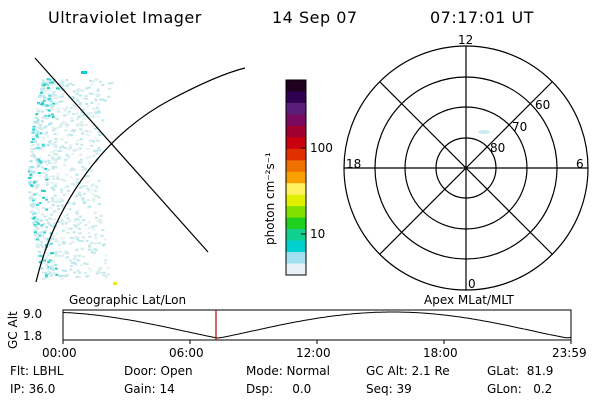 The width and height of the screenshot is (600, 400). I want to click on geographic-label: Geographic Lat/Lon, so click(128, 300).